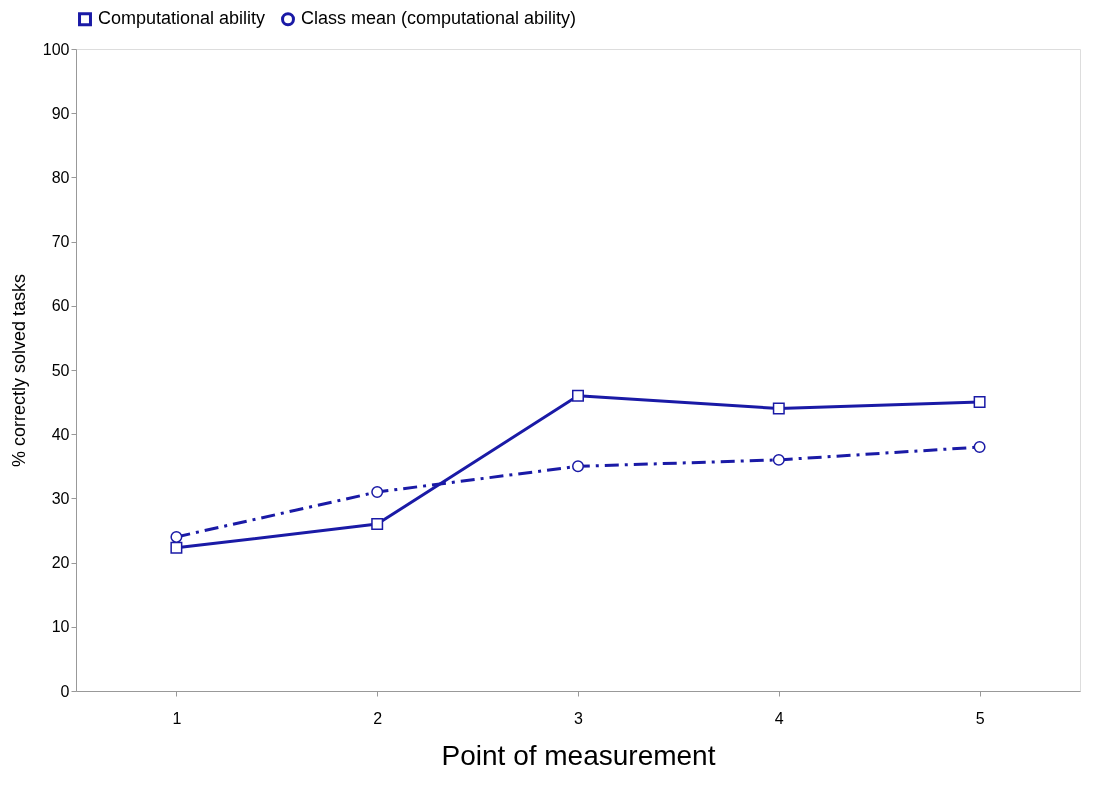  Describe the element at coordinates (18, 370) in the screenshot. I see `y-axis-title: % correctly solved tasks` at that location.